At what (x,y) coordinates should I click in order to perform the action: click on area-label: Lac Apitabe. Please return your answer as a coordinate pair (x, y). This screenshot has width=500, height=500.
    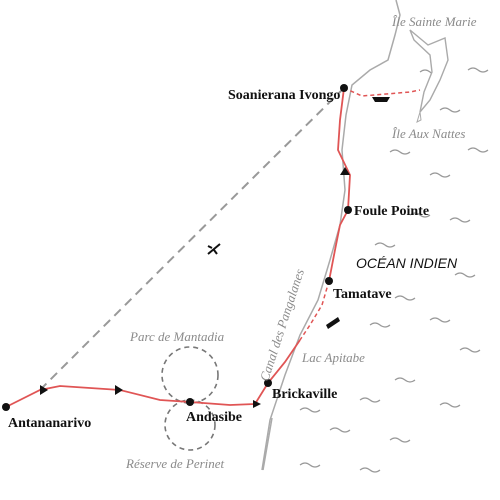
    Looking at the image, I should click on (333, 357).